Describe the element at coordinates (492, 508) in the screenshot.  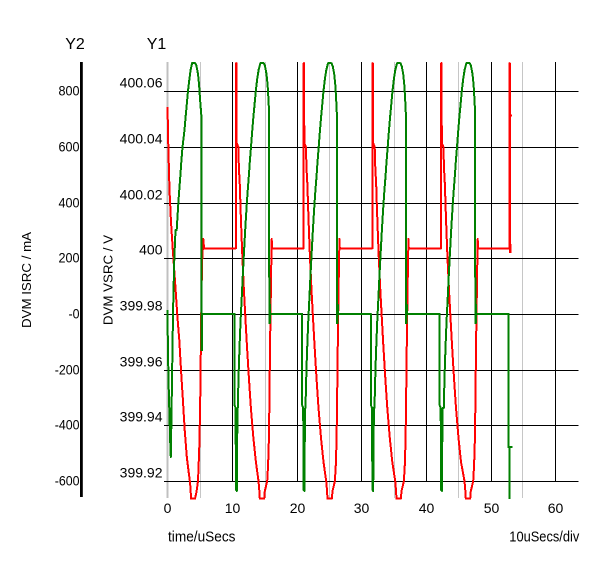
I see `svg-text: 50` at that location.